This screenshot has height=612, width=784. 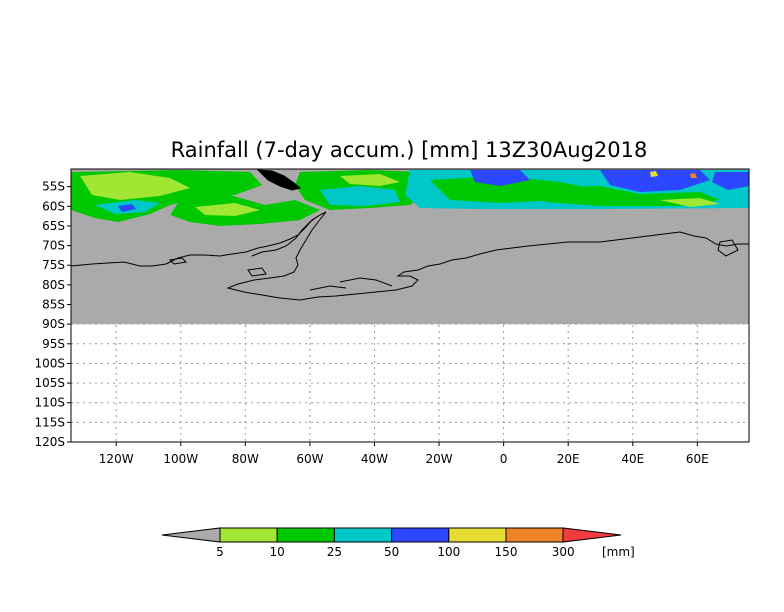 I want to click on lat-tick-label: 90S, so click(x=53, y=324).